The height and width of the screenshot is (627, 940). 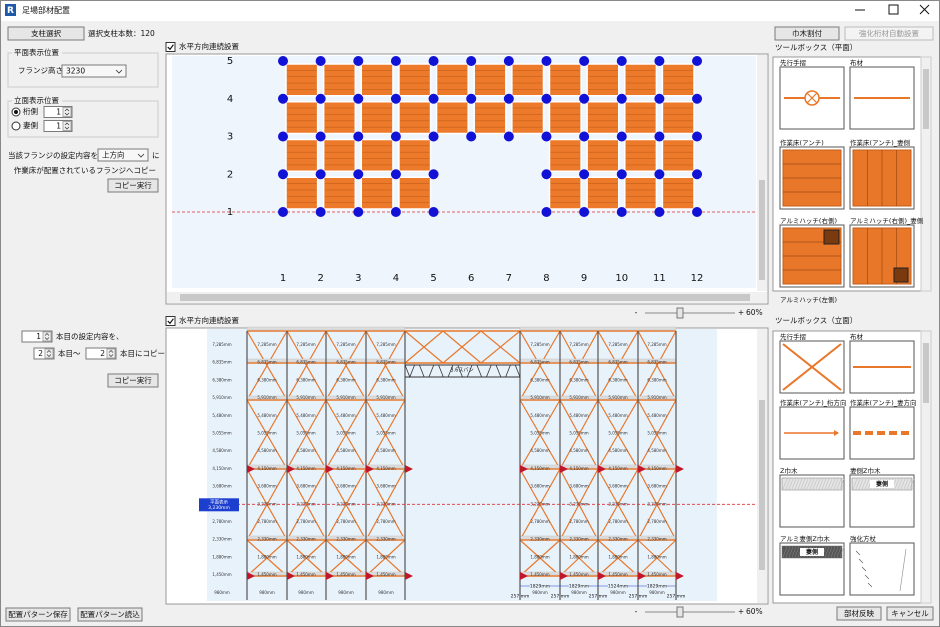 I want to click on source-spin: 1, so click(x=37, y=336).